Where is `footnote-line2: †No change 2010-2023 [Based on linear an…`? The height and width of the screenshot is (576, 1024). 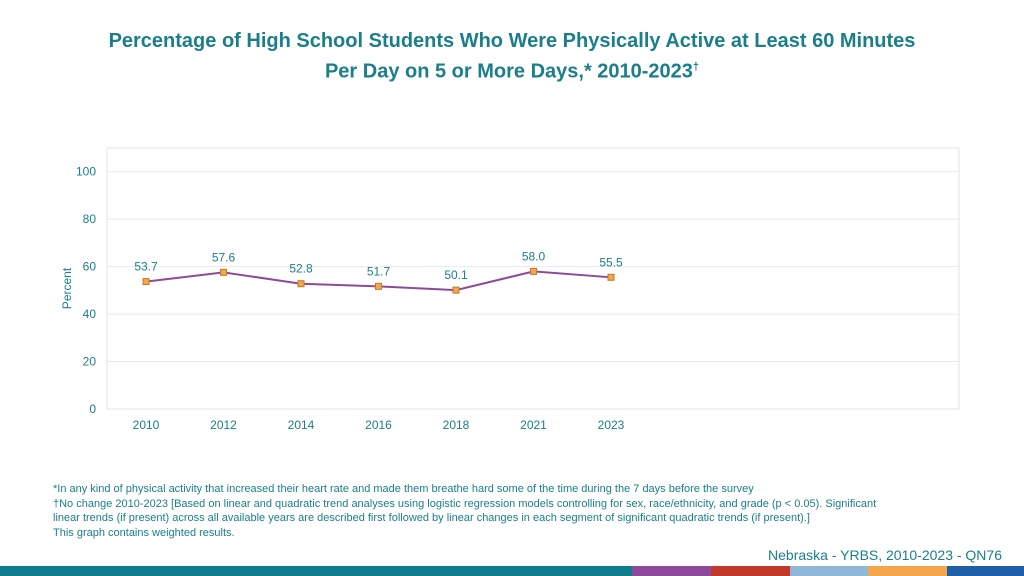
footnote-line2: †No change 2010-2023 [Based on linear an… is located at coordinates (465, 503).